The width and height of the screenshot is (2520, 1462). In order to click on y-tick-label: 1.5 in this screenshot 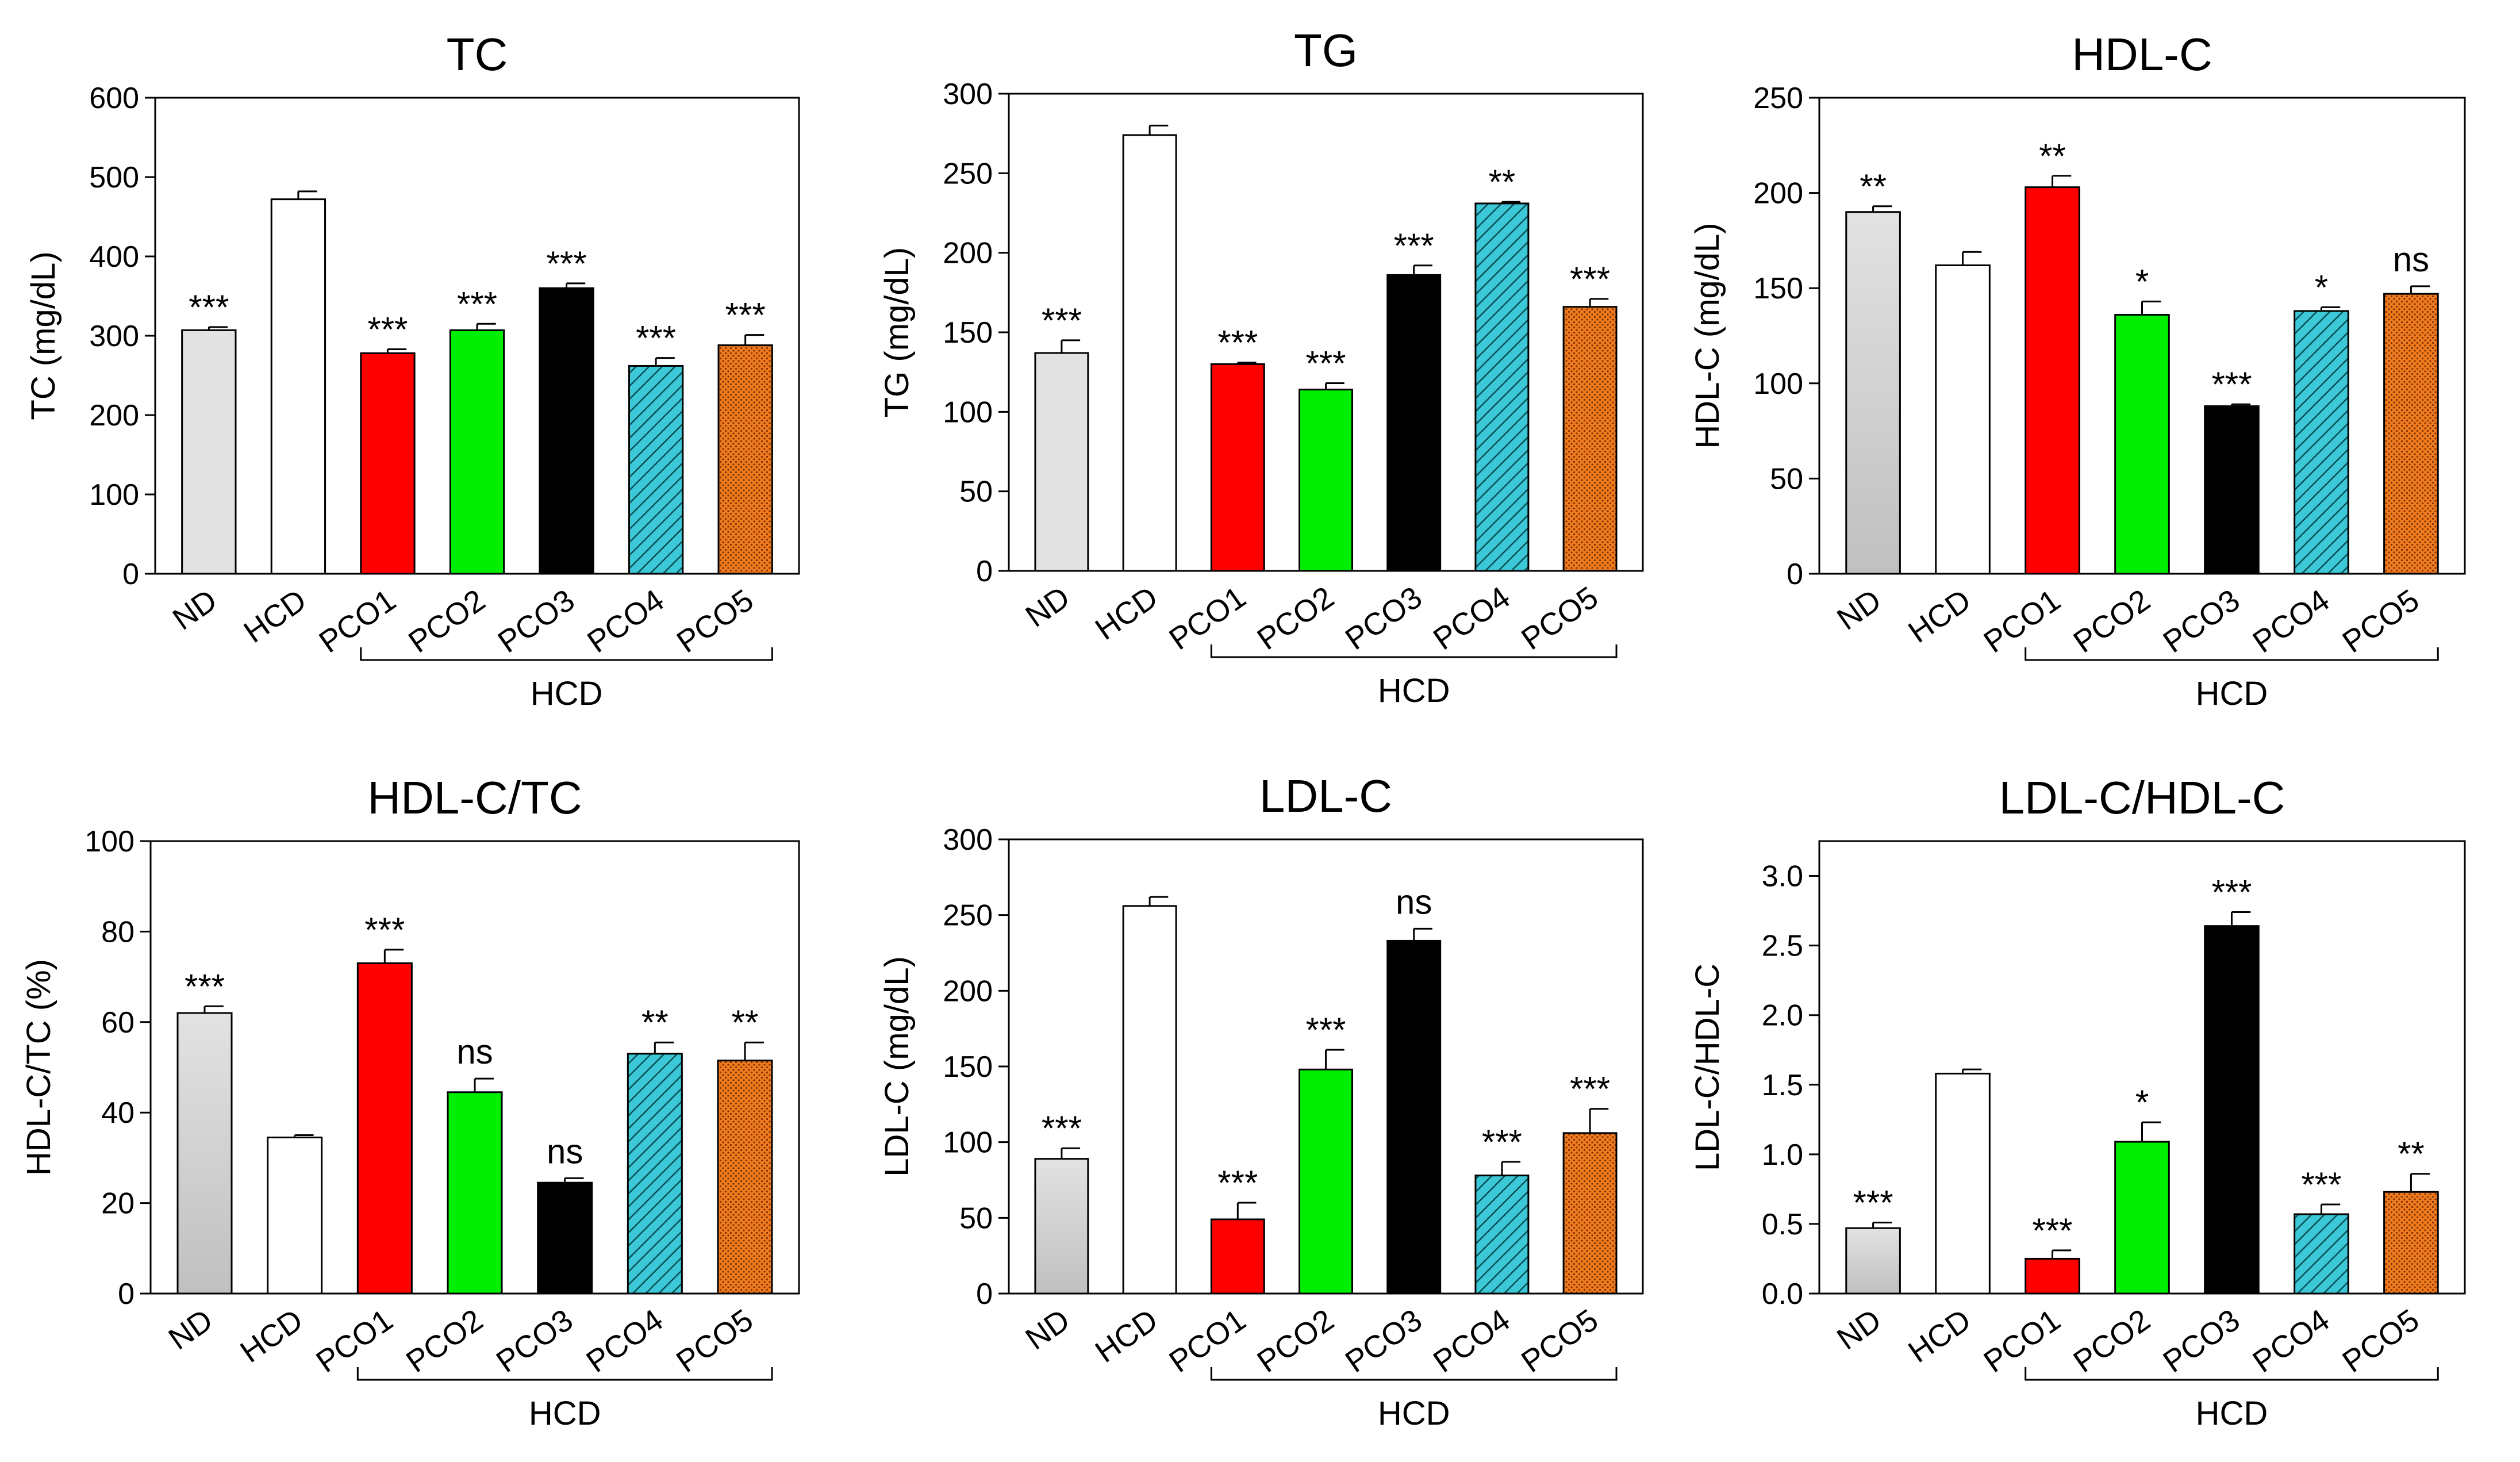, I will do `click(1782, 1085)`.